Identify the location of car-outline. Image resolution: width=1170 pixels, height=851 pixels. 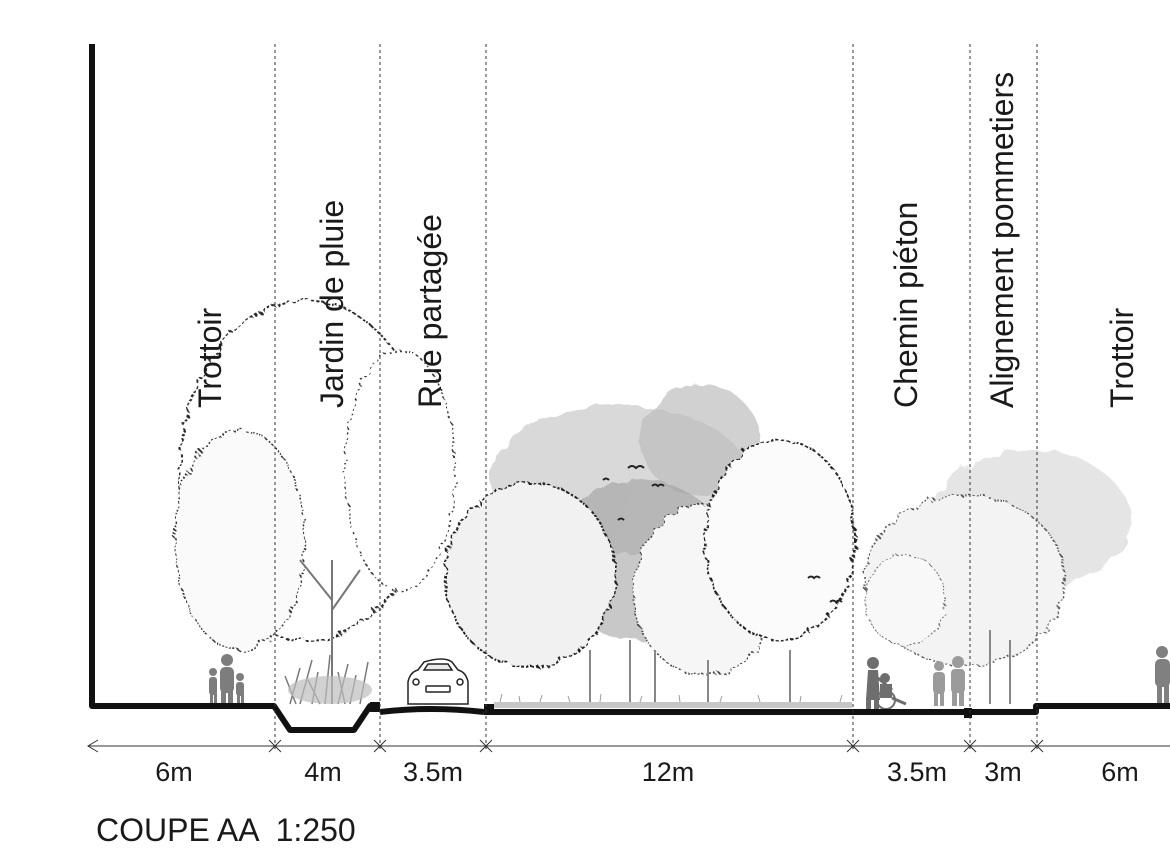
(438, 681).